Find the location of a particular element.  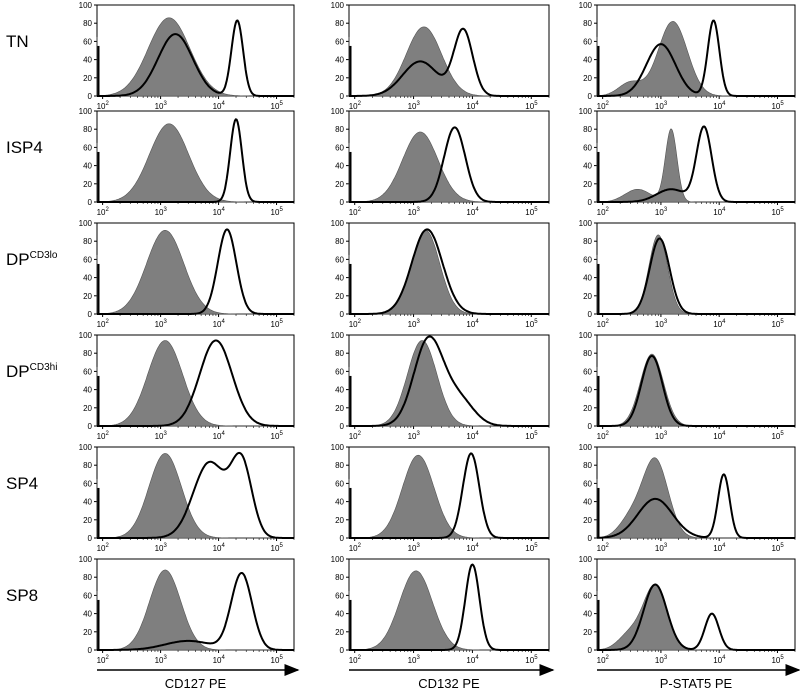

x-axis-title: P-STAT5 PE is located at coordinates (696, 683).